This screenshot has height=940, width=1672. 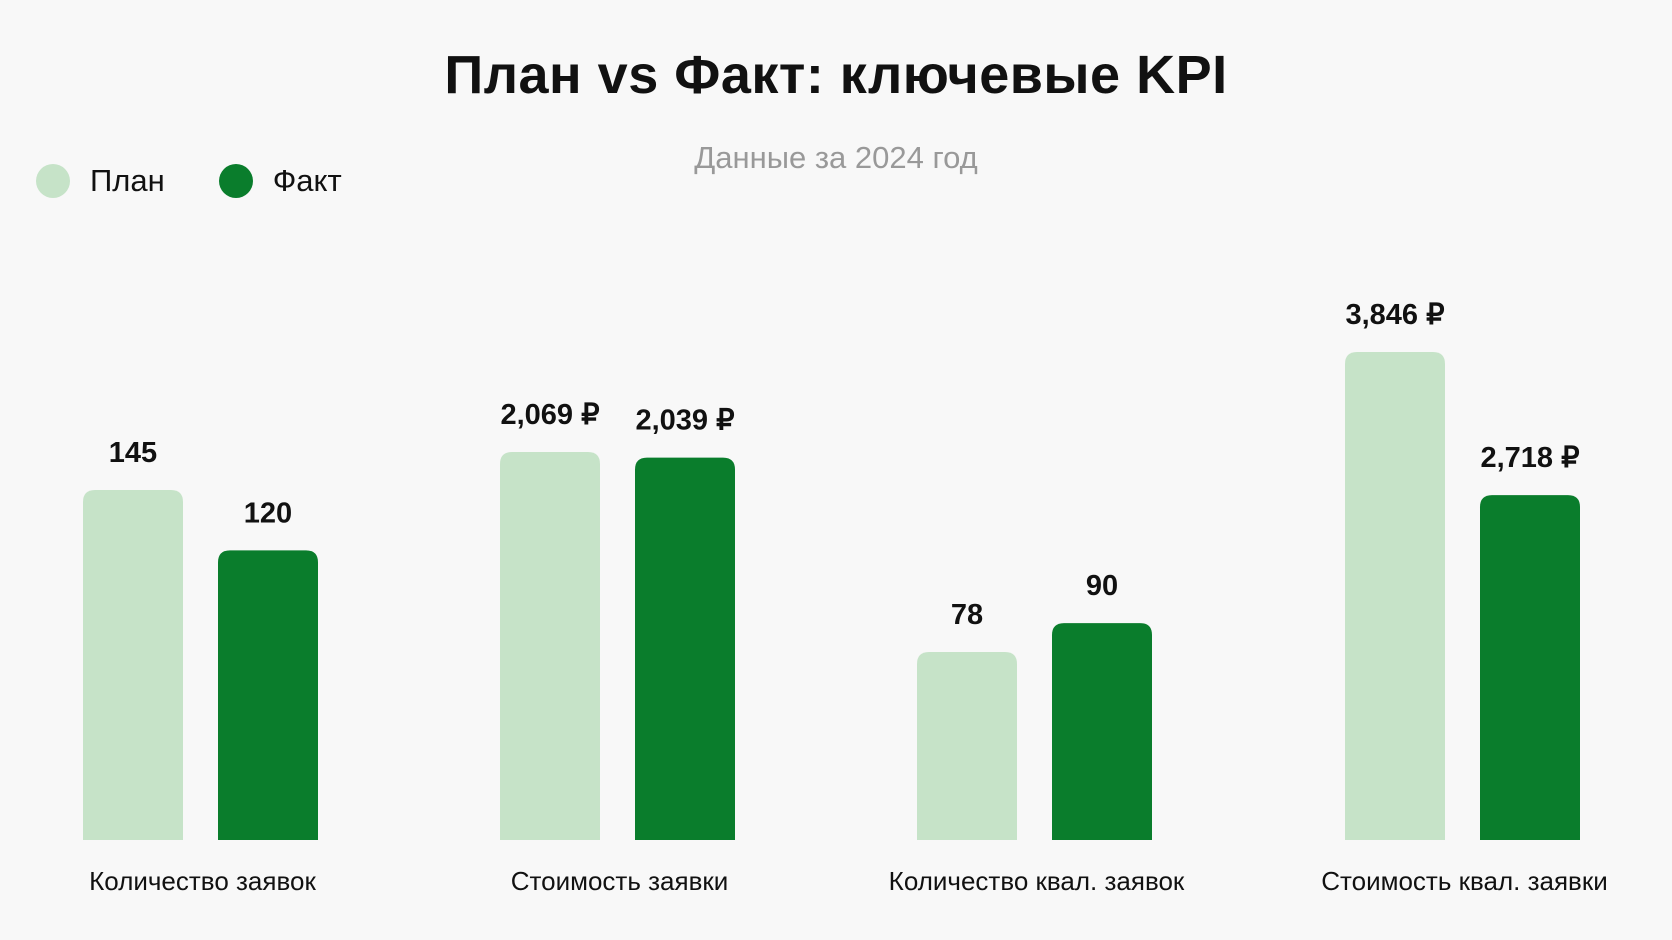 I want to click on category-label-2: Стоимость заявки, so click(x=620, y=881).